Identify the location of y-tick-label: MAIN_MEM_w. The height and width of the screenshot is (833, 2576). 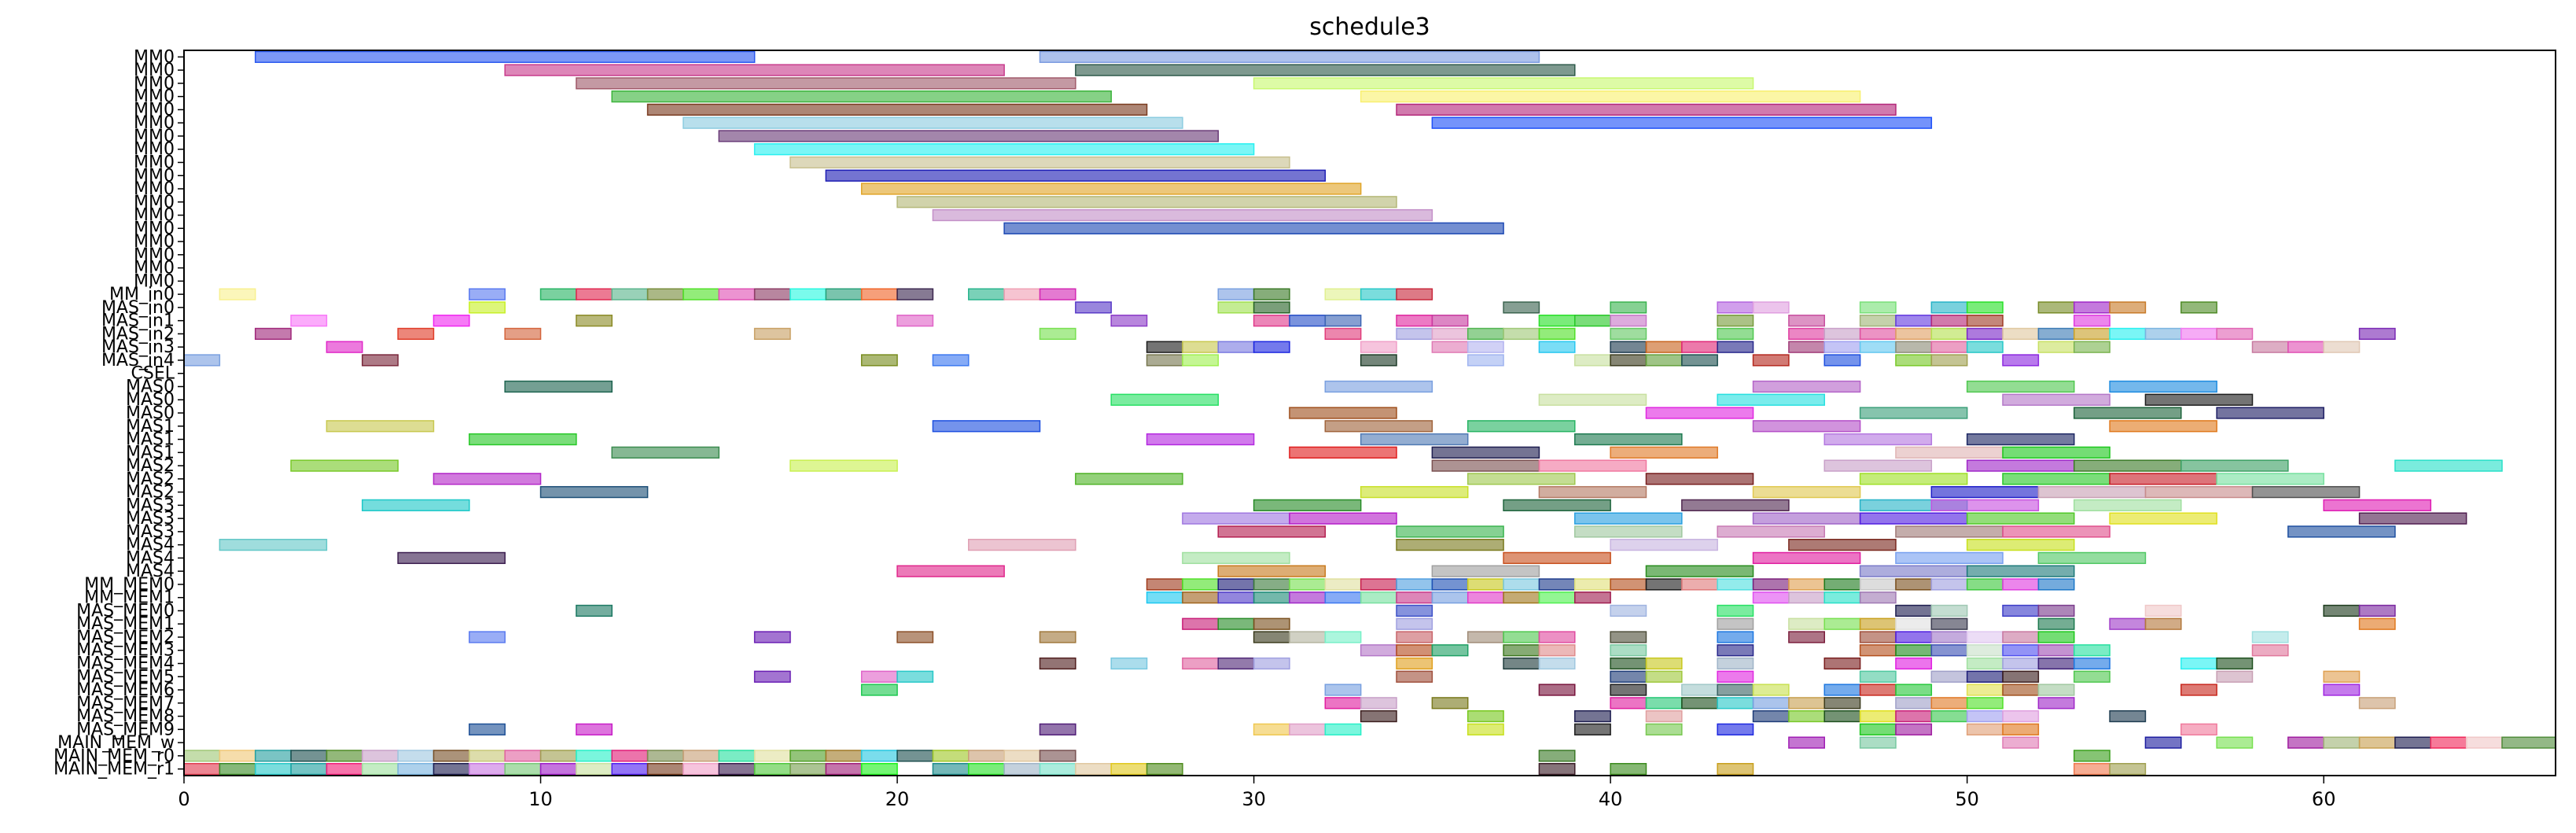
(116, 743).